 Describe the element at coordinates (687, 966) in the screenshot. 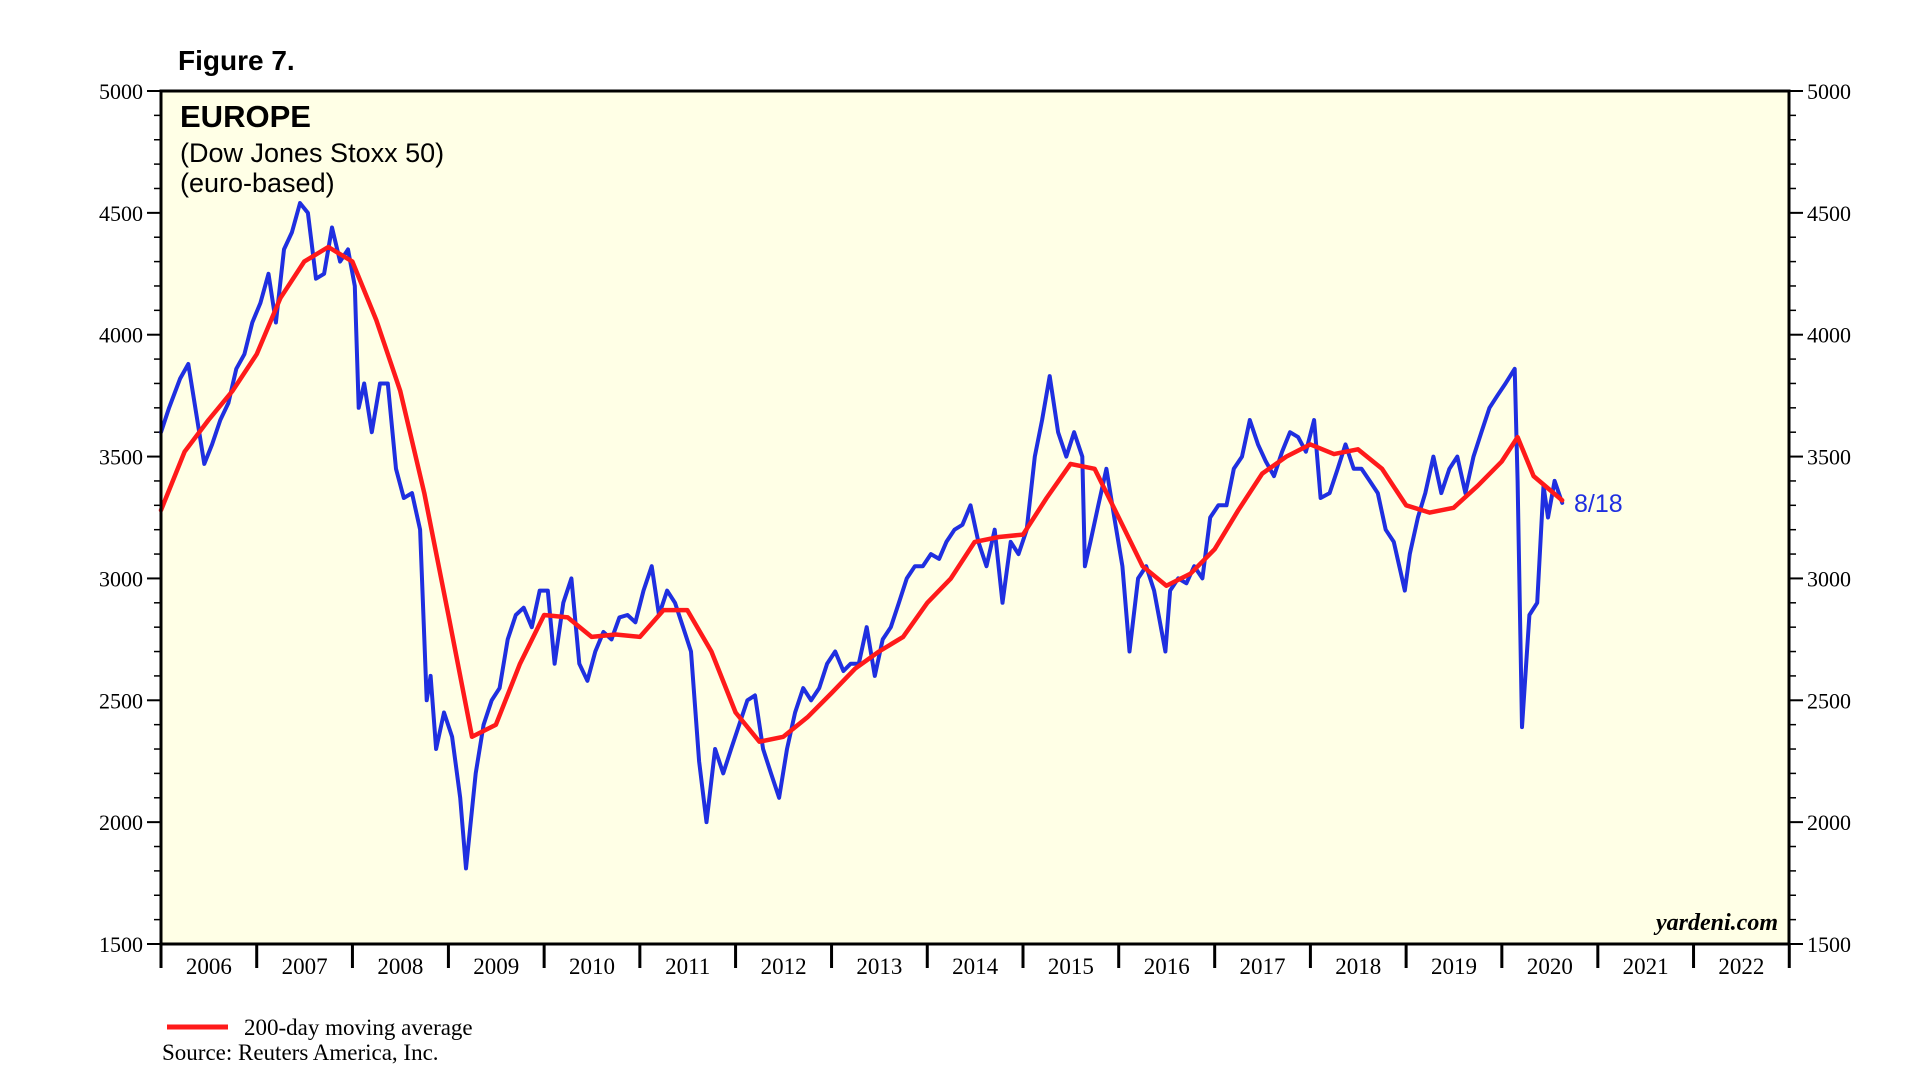

I see `x-tick-label: 2011` at that location.